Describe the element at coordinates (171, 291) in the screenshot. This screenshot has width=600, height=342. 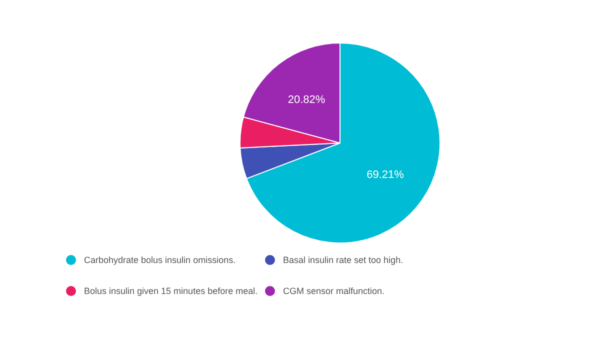
I see `legend-label: Bolus insulin given 15 minutes before meal.` at that location.